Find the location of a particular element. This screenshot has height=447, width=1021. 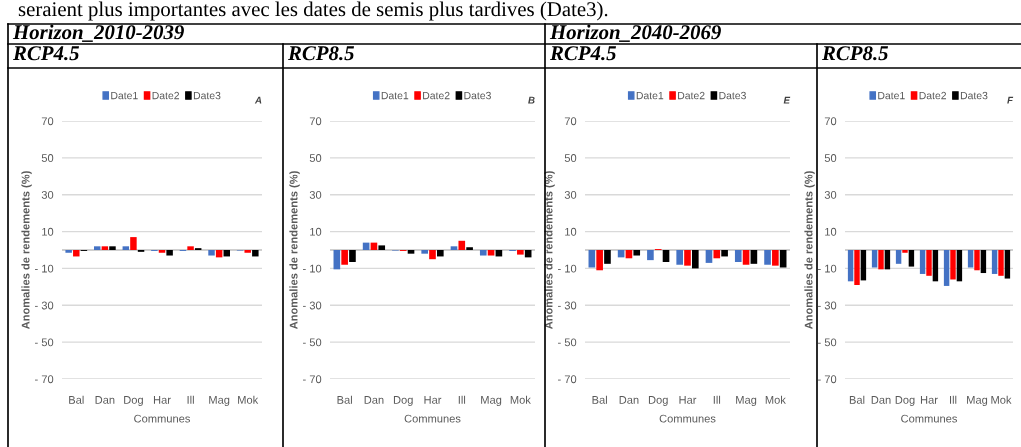

text: F is located at coordinates (1010, 100).